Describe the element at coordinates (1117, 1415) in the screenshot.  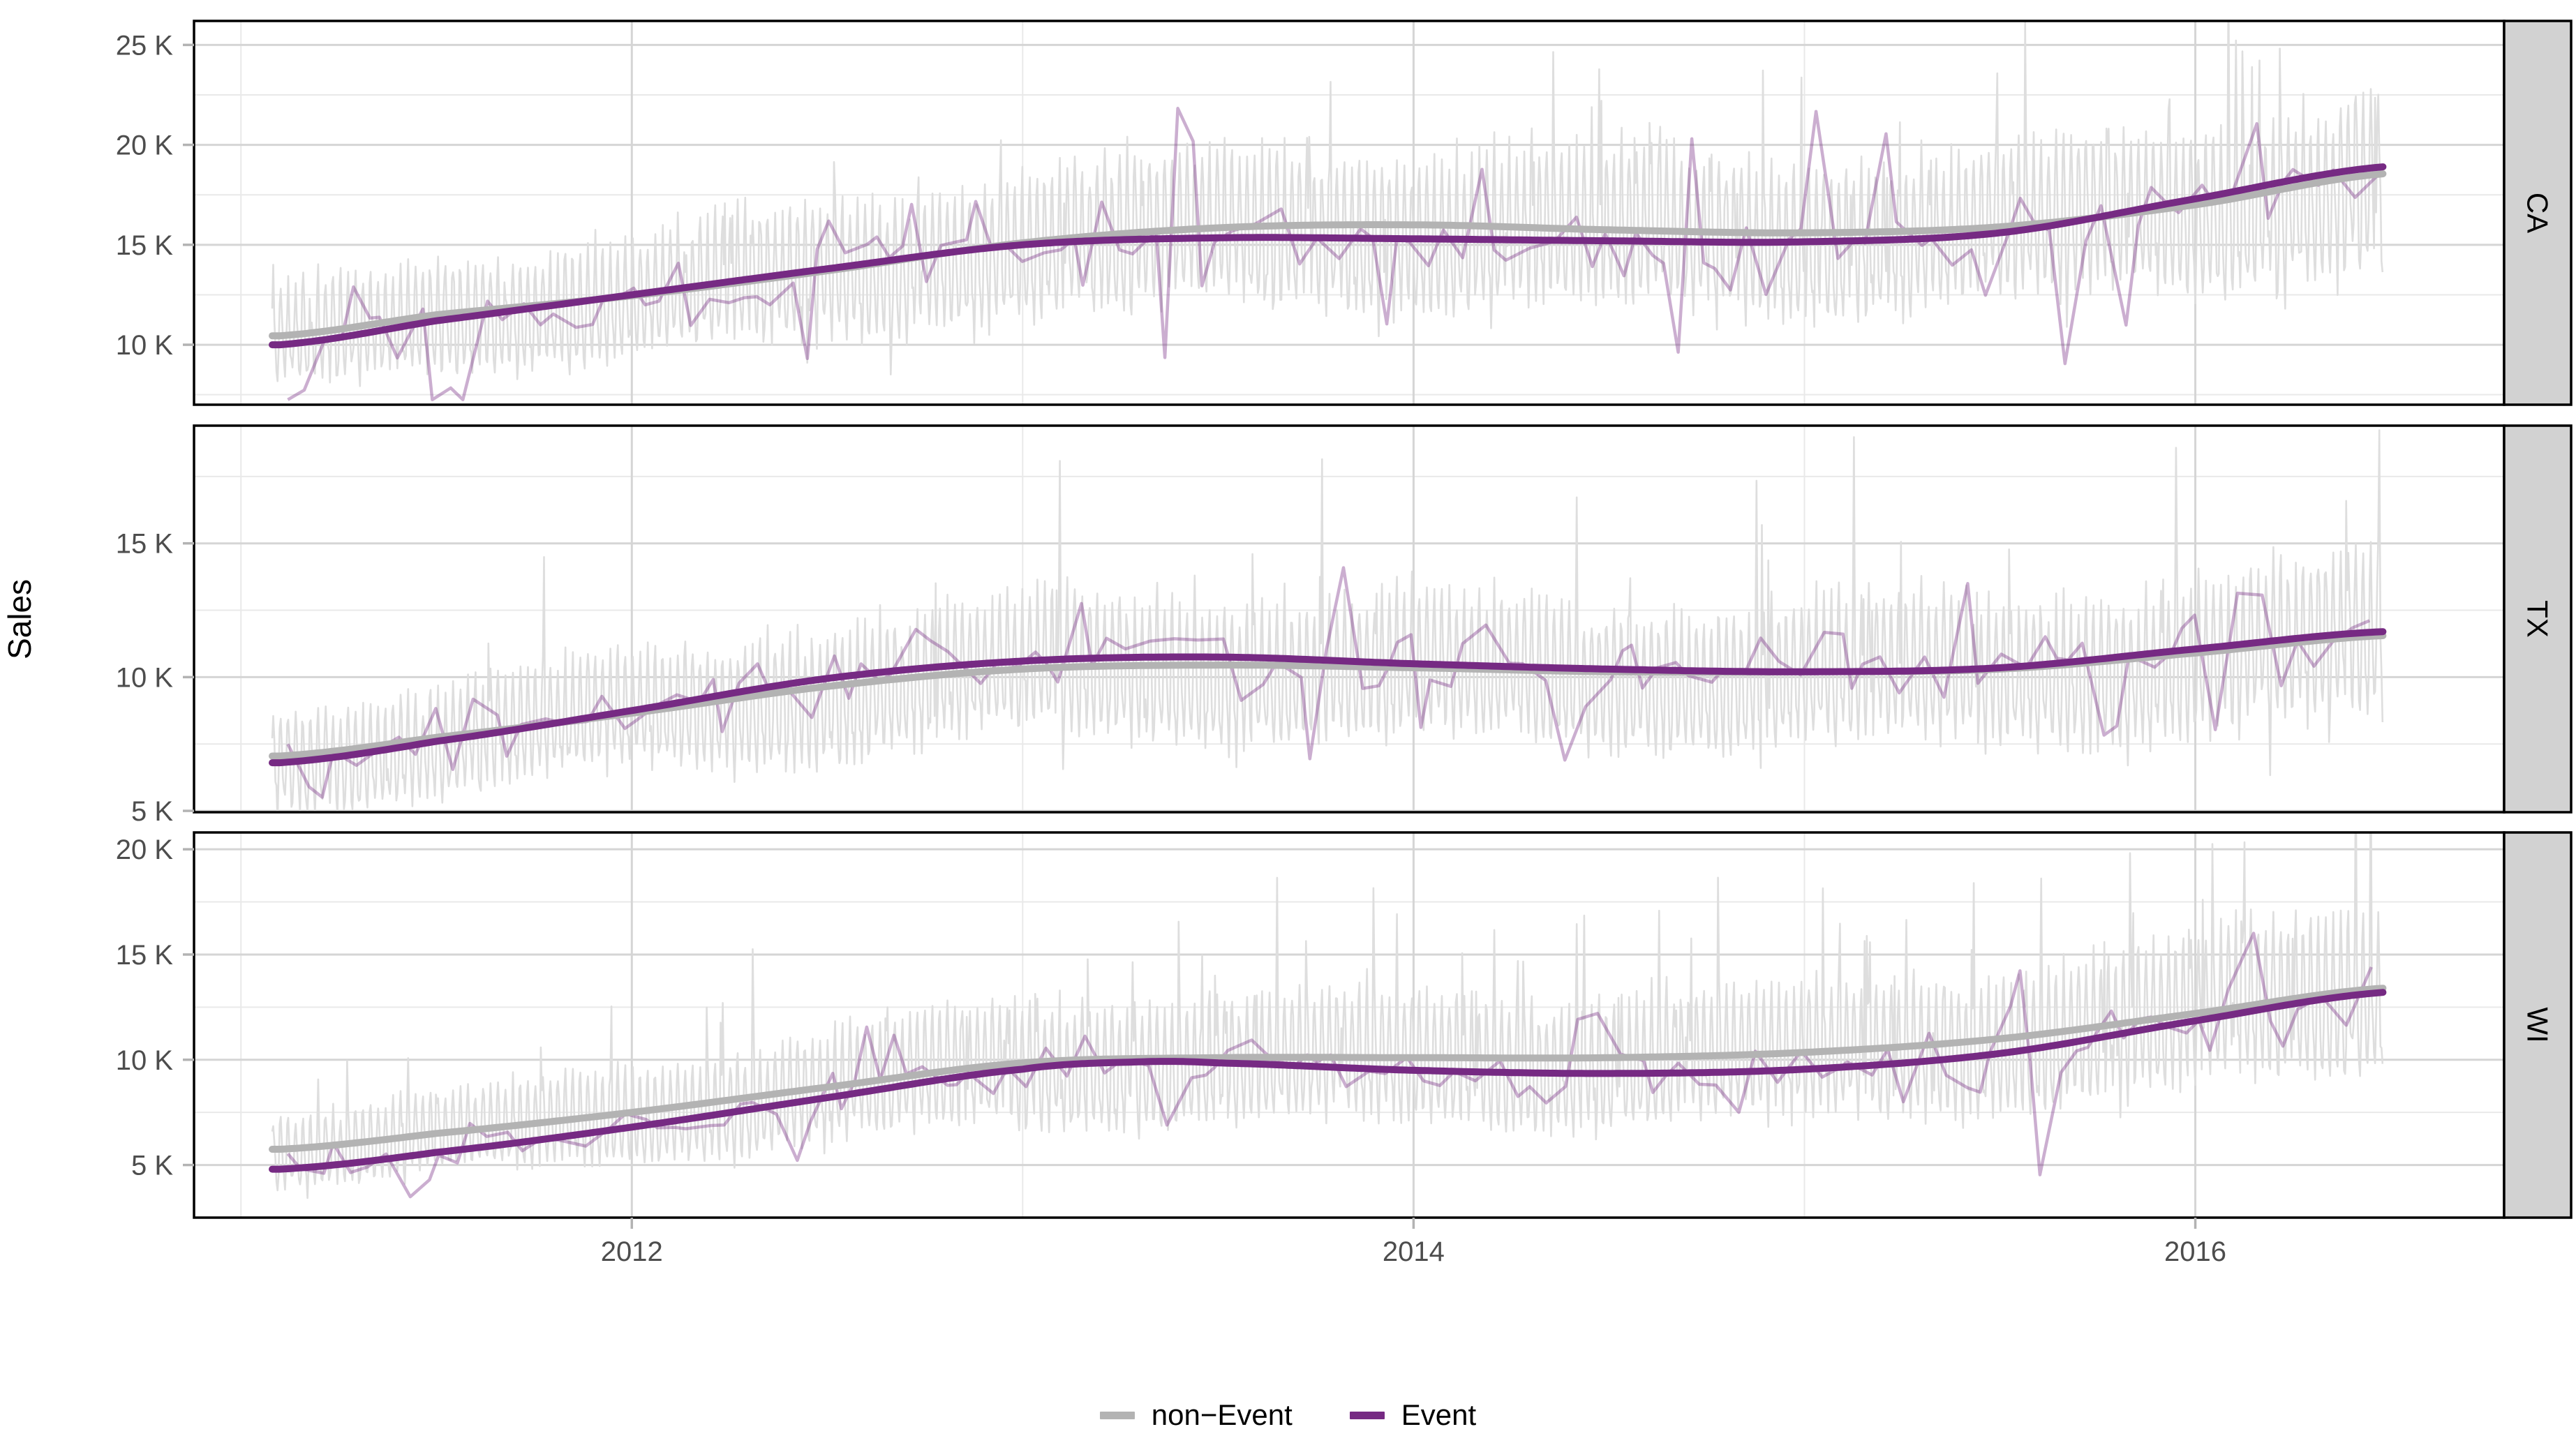
I see `non-event-color-swatch` at that location.